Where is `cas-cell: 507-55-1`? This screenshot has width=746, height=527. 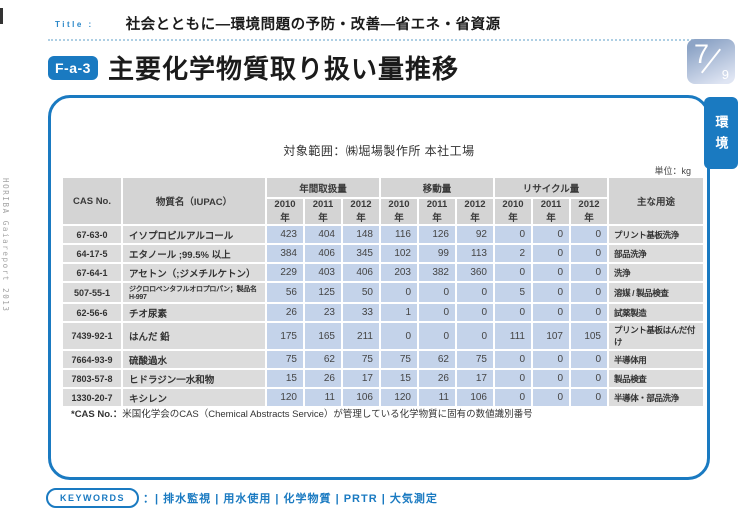 cas-cell: 507-55-1 is located at coordinates (92, 292).